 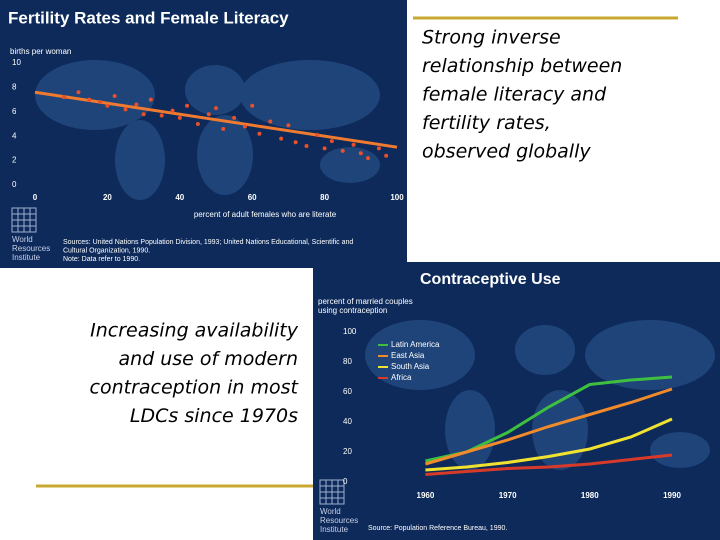 I want to click on y-tick-label: 40, so click(x=347, y=421).